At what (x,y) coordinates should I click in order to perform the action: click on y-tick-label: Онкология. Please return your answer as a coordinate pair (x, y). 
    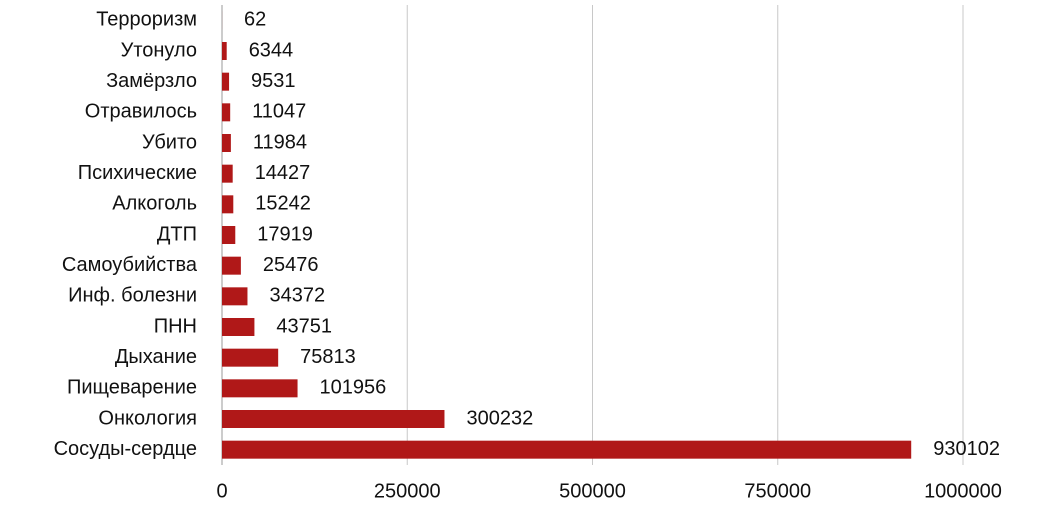
    Looking at the image, I should click on (147, 418).